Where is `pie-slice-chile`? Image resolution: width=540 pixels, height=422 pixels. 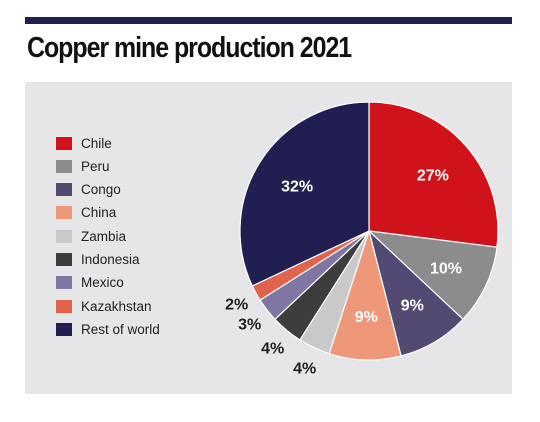
pie-slice-chile is located at coordinates (433, 174).